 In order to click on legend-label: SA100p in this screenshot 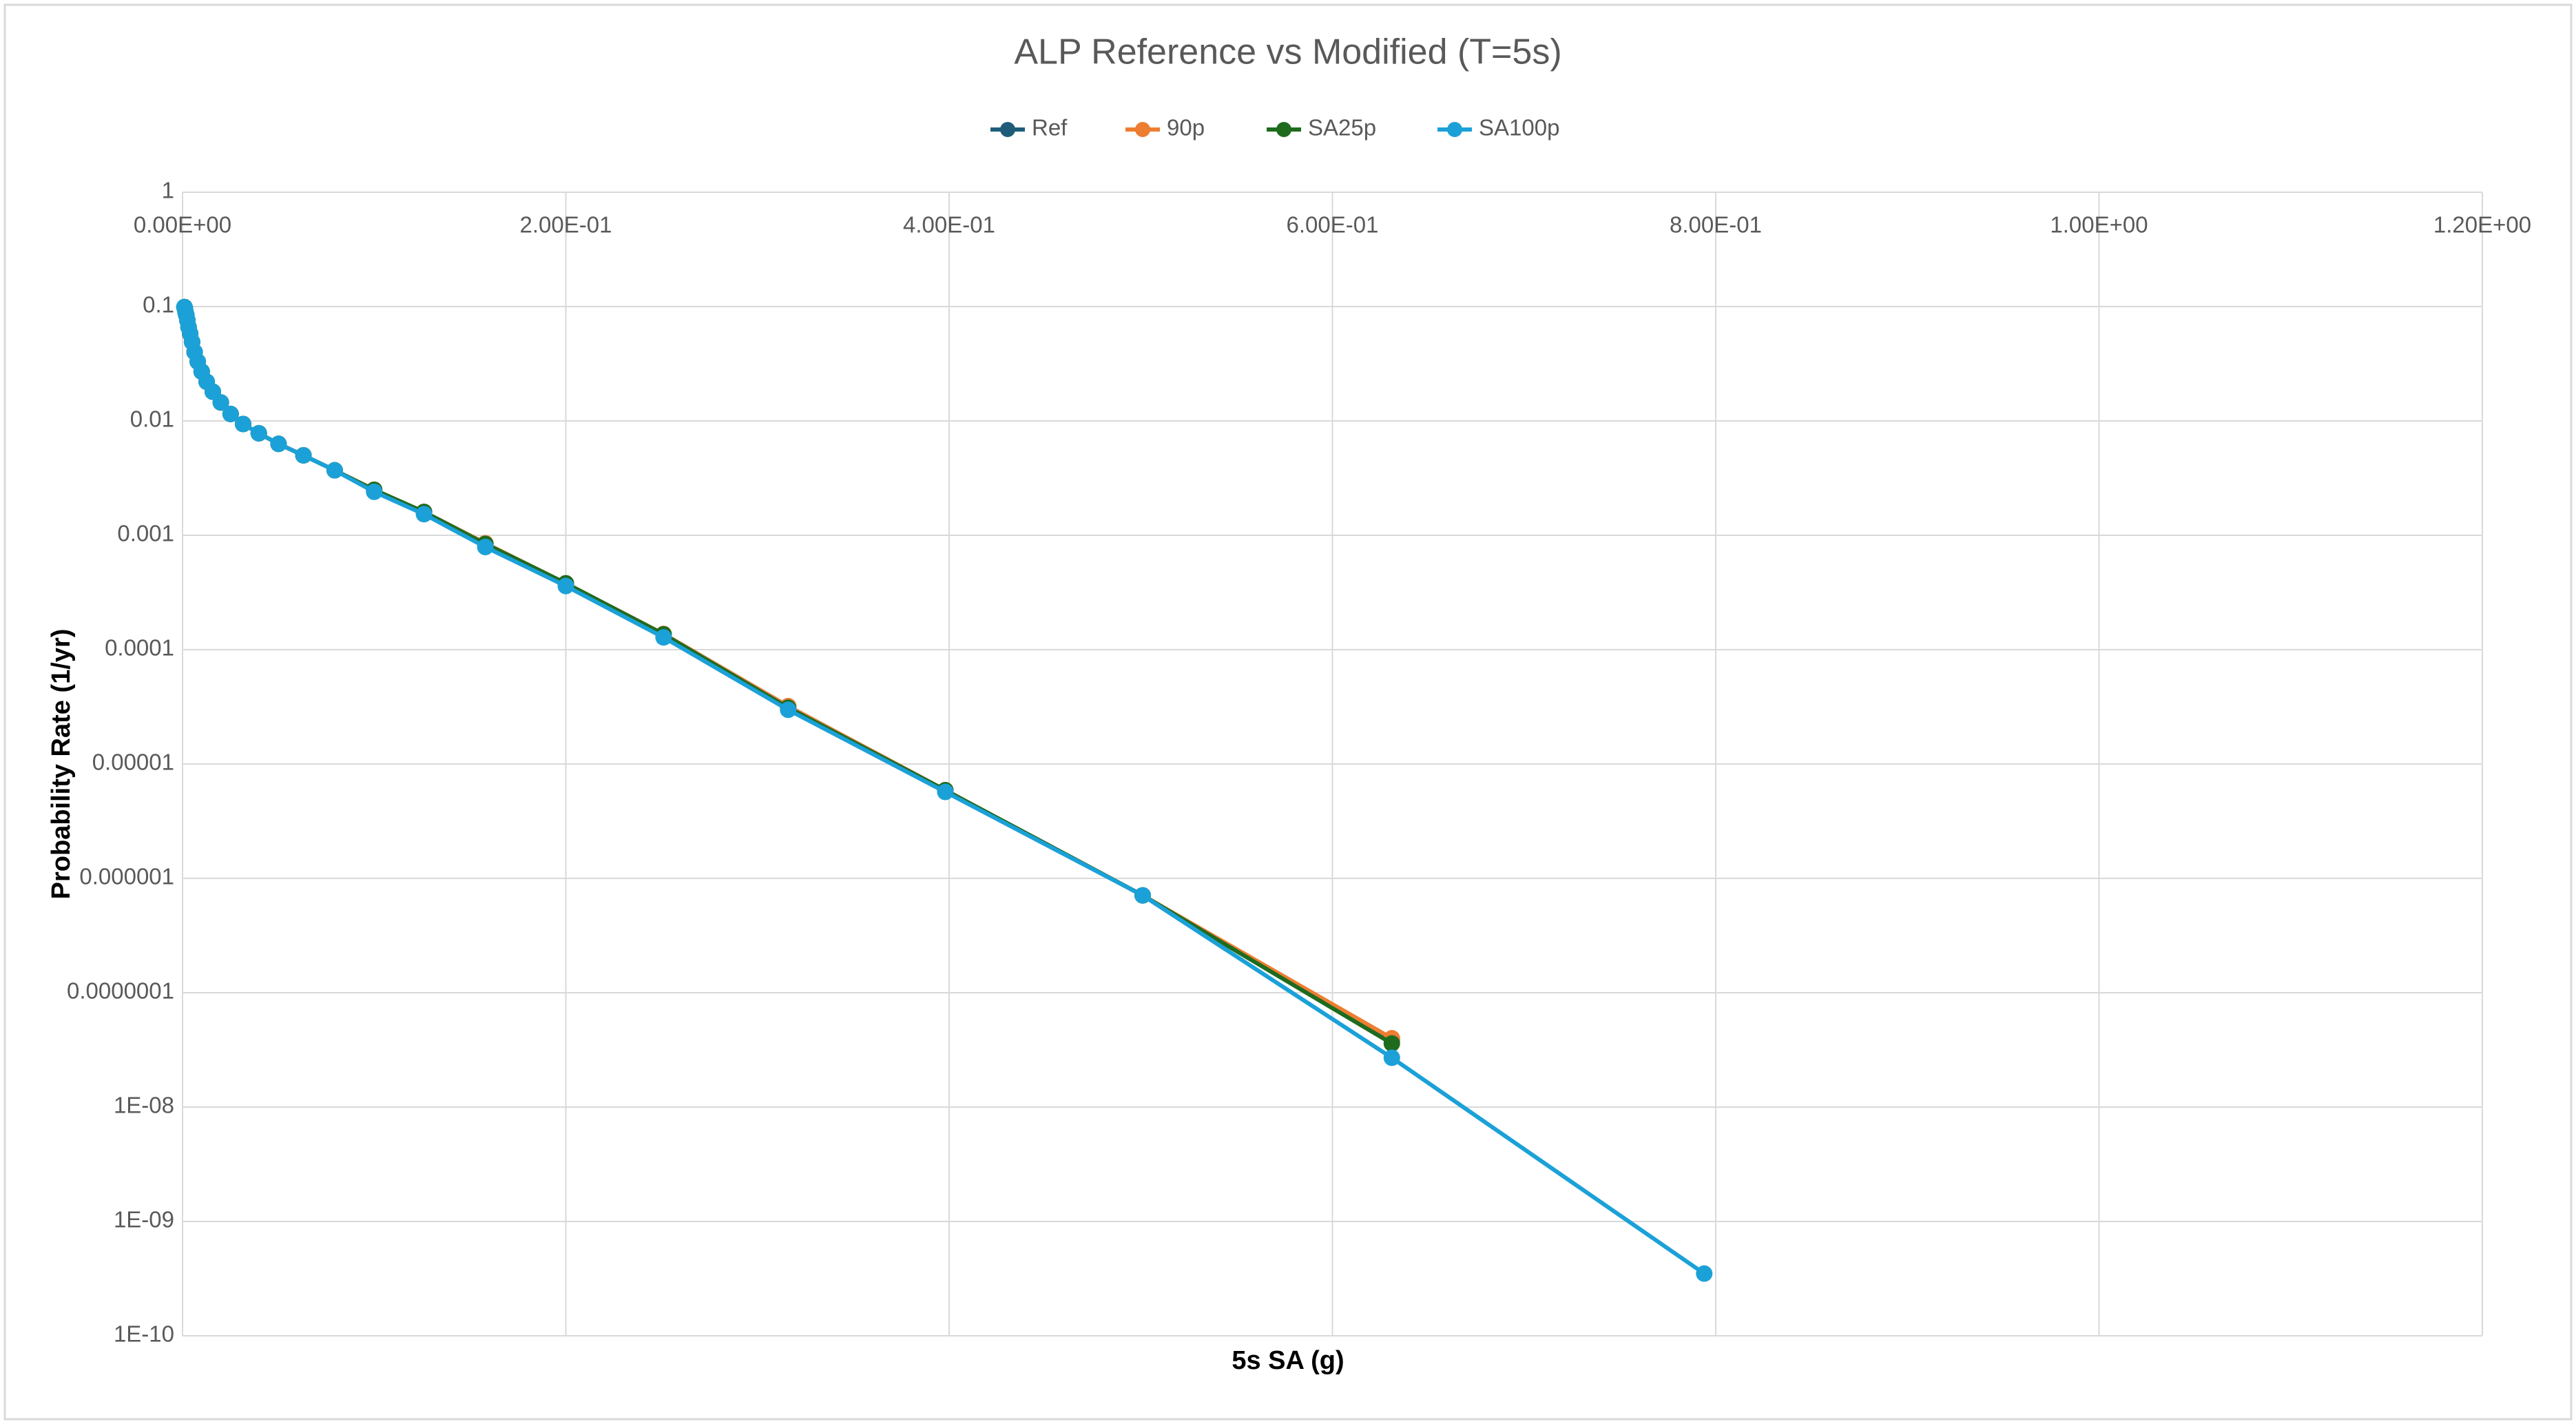, I will do `click(1519, 128)`.